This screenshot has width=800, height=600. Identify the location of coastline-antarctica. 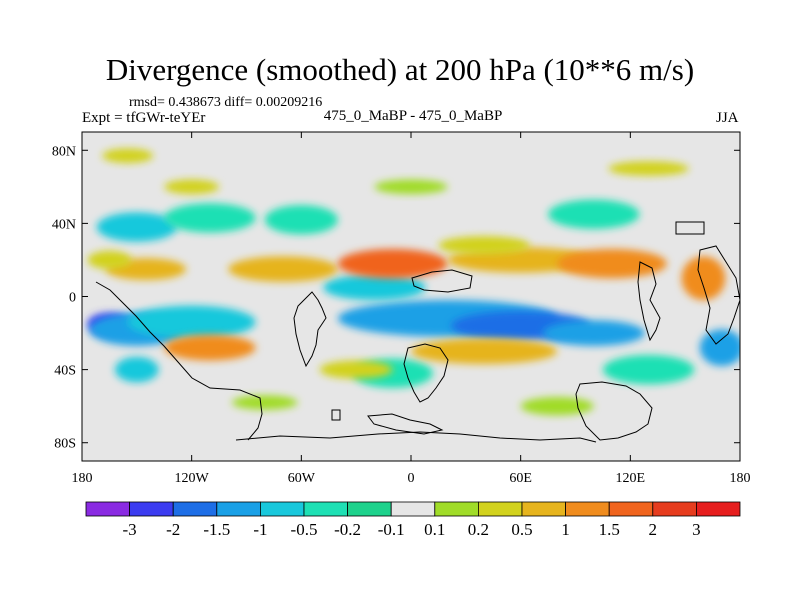
(416, 437).